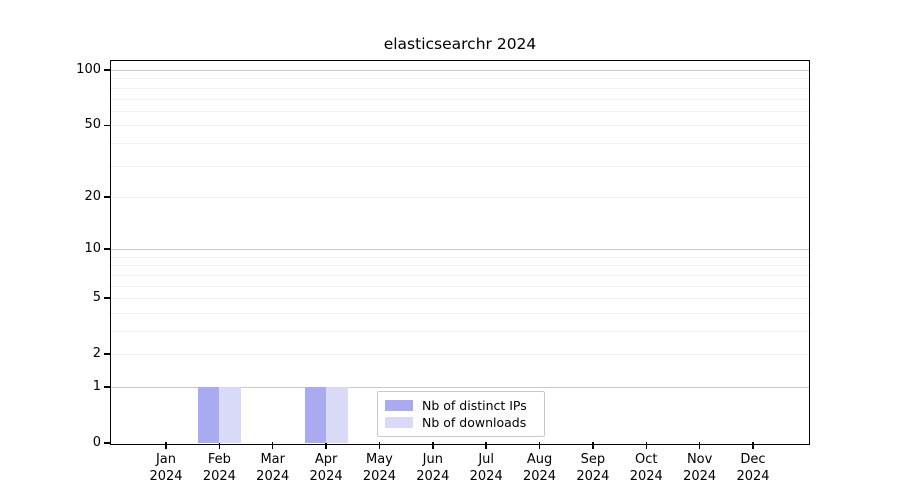 This screenshot has height=500, width=900. I want to click on x-tick-label: Aug 2024, so click(539, 468).